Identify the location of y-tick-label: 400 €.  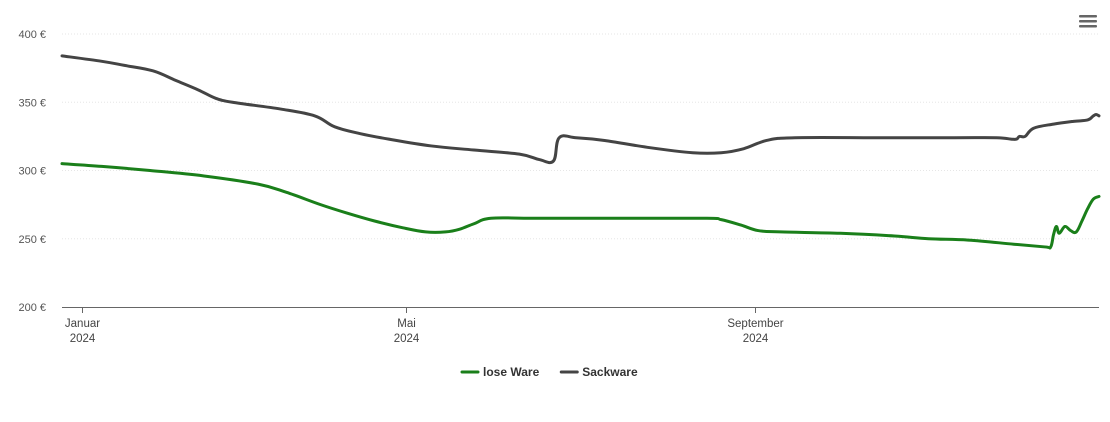
(32, 35).